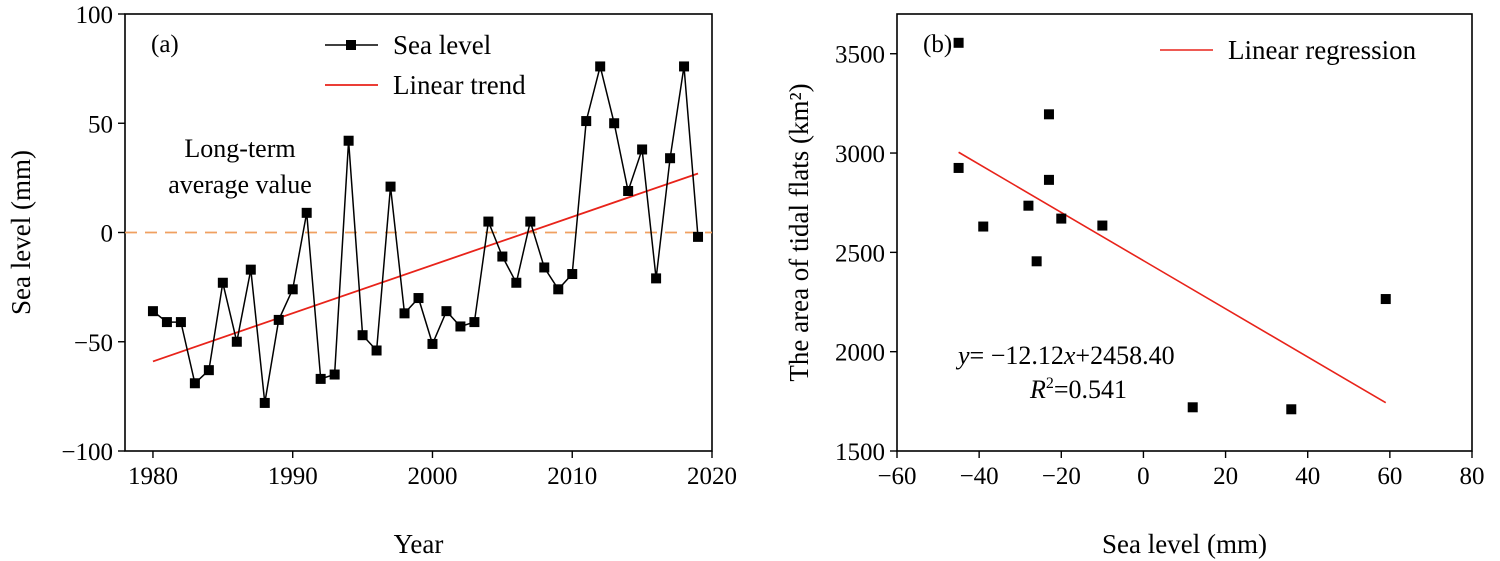 The image size is (1500, 561). What do you see at coordinates (425, 267) in the screenshot?
I see `linear-trend-line` at bounding box center [425, 267].